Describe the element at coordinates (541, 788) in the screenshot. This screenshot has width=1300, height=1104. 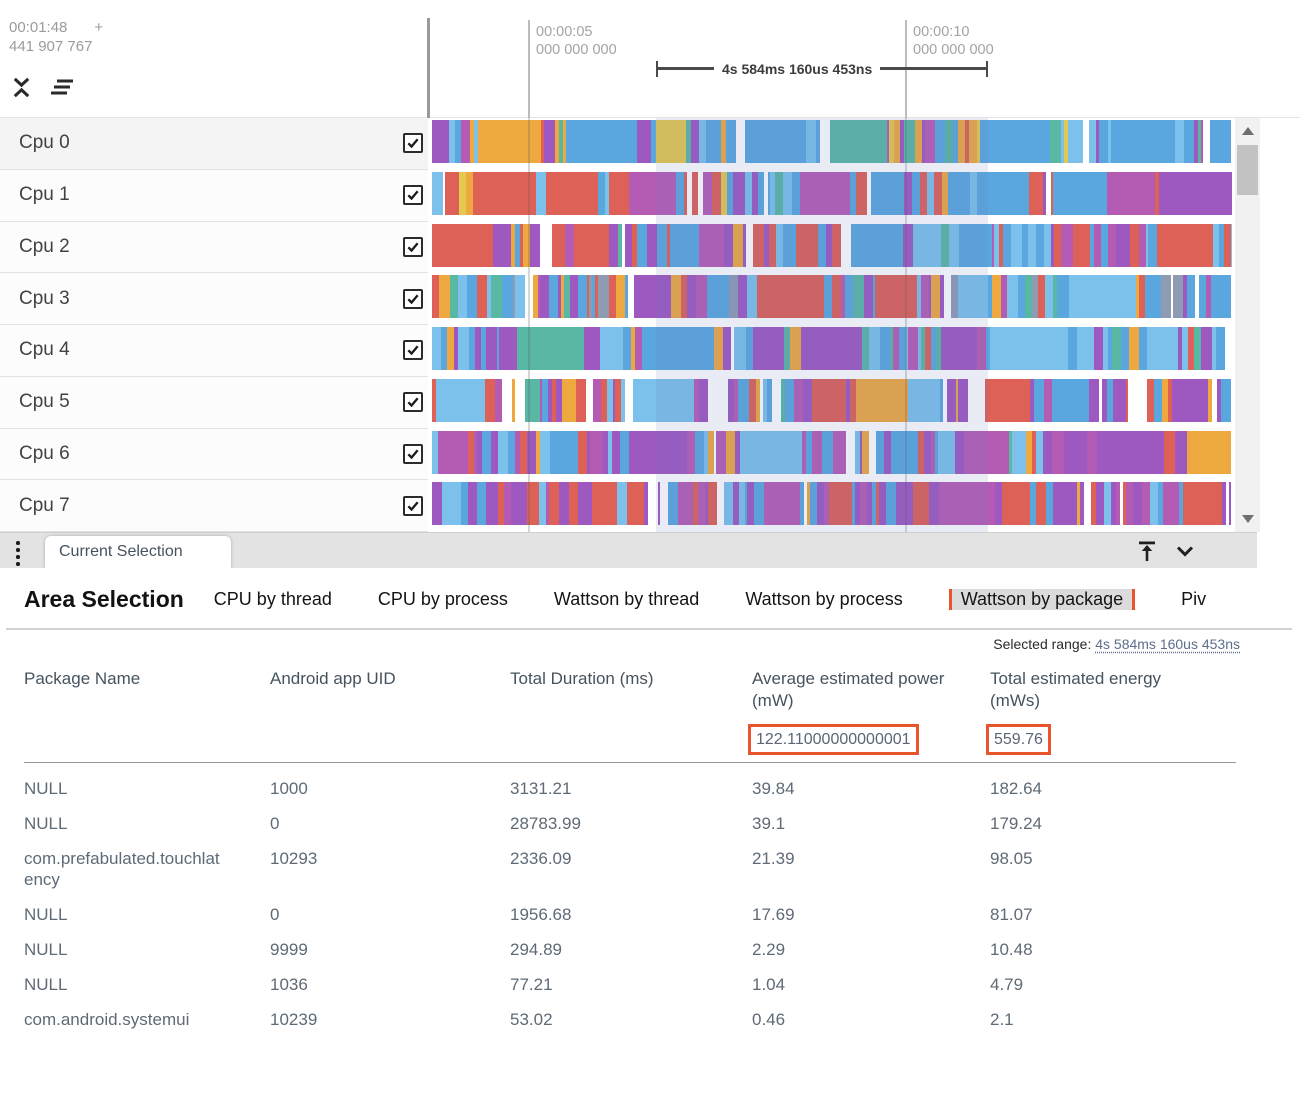
I see `table-cell: 3131.21` at that location.